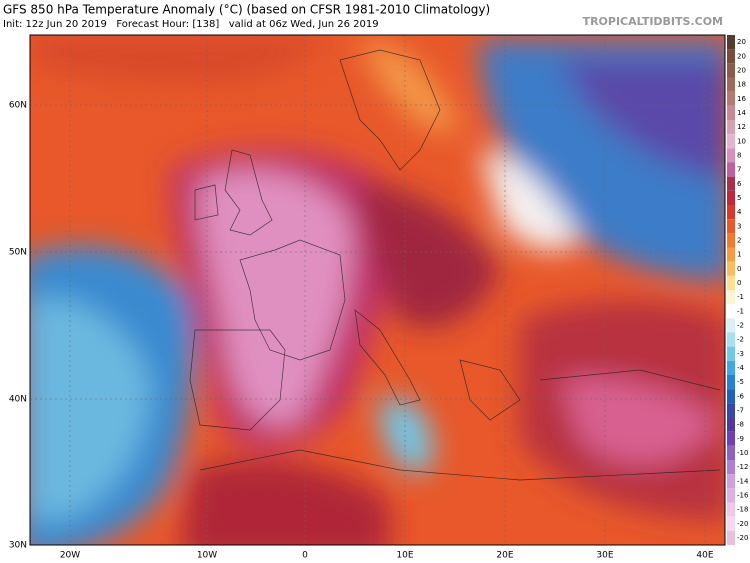 This screenshot has width=750, height=563. What do you see at coordinates (740, 439) in the screenshot?
I see `colorbar-label: -9` at bounding box center [740, 439].